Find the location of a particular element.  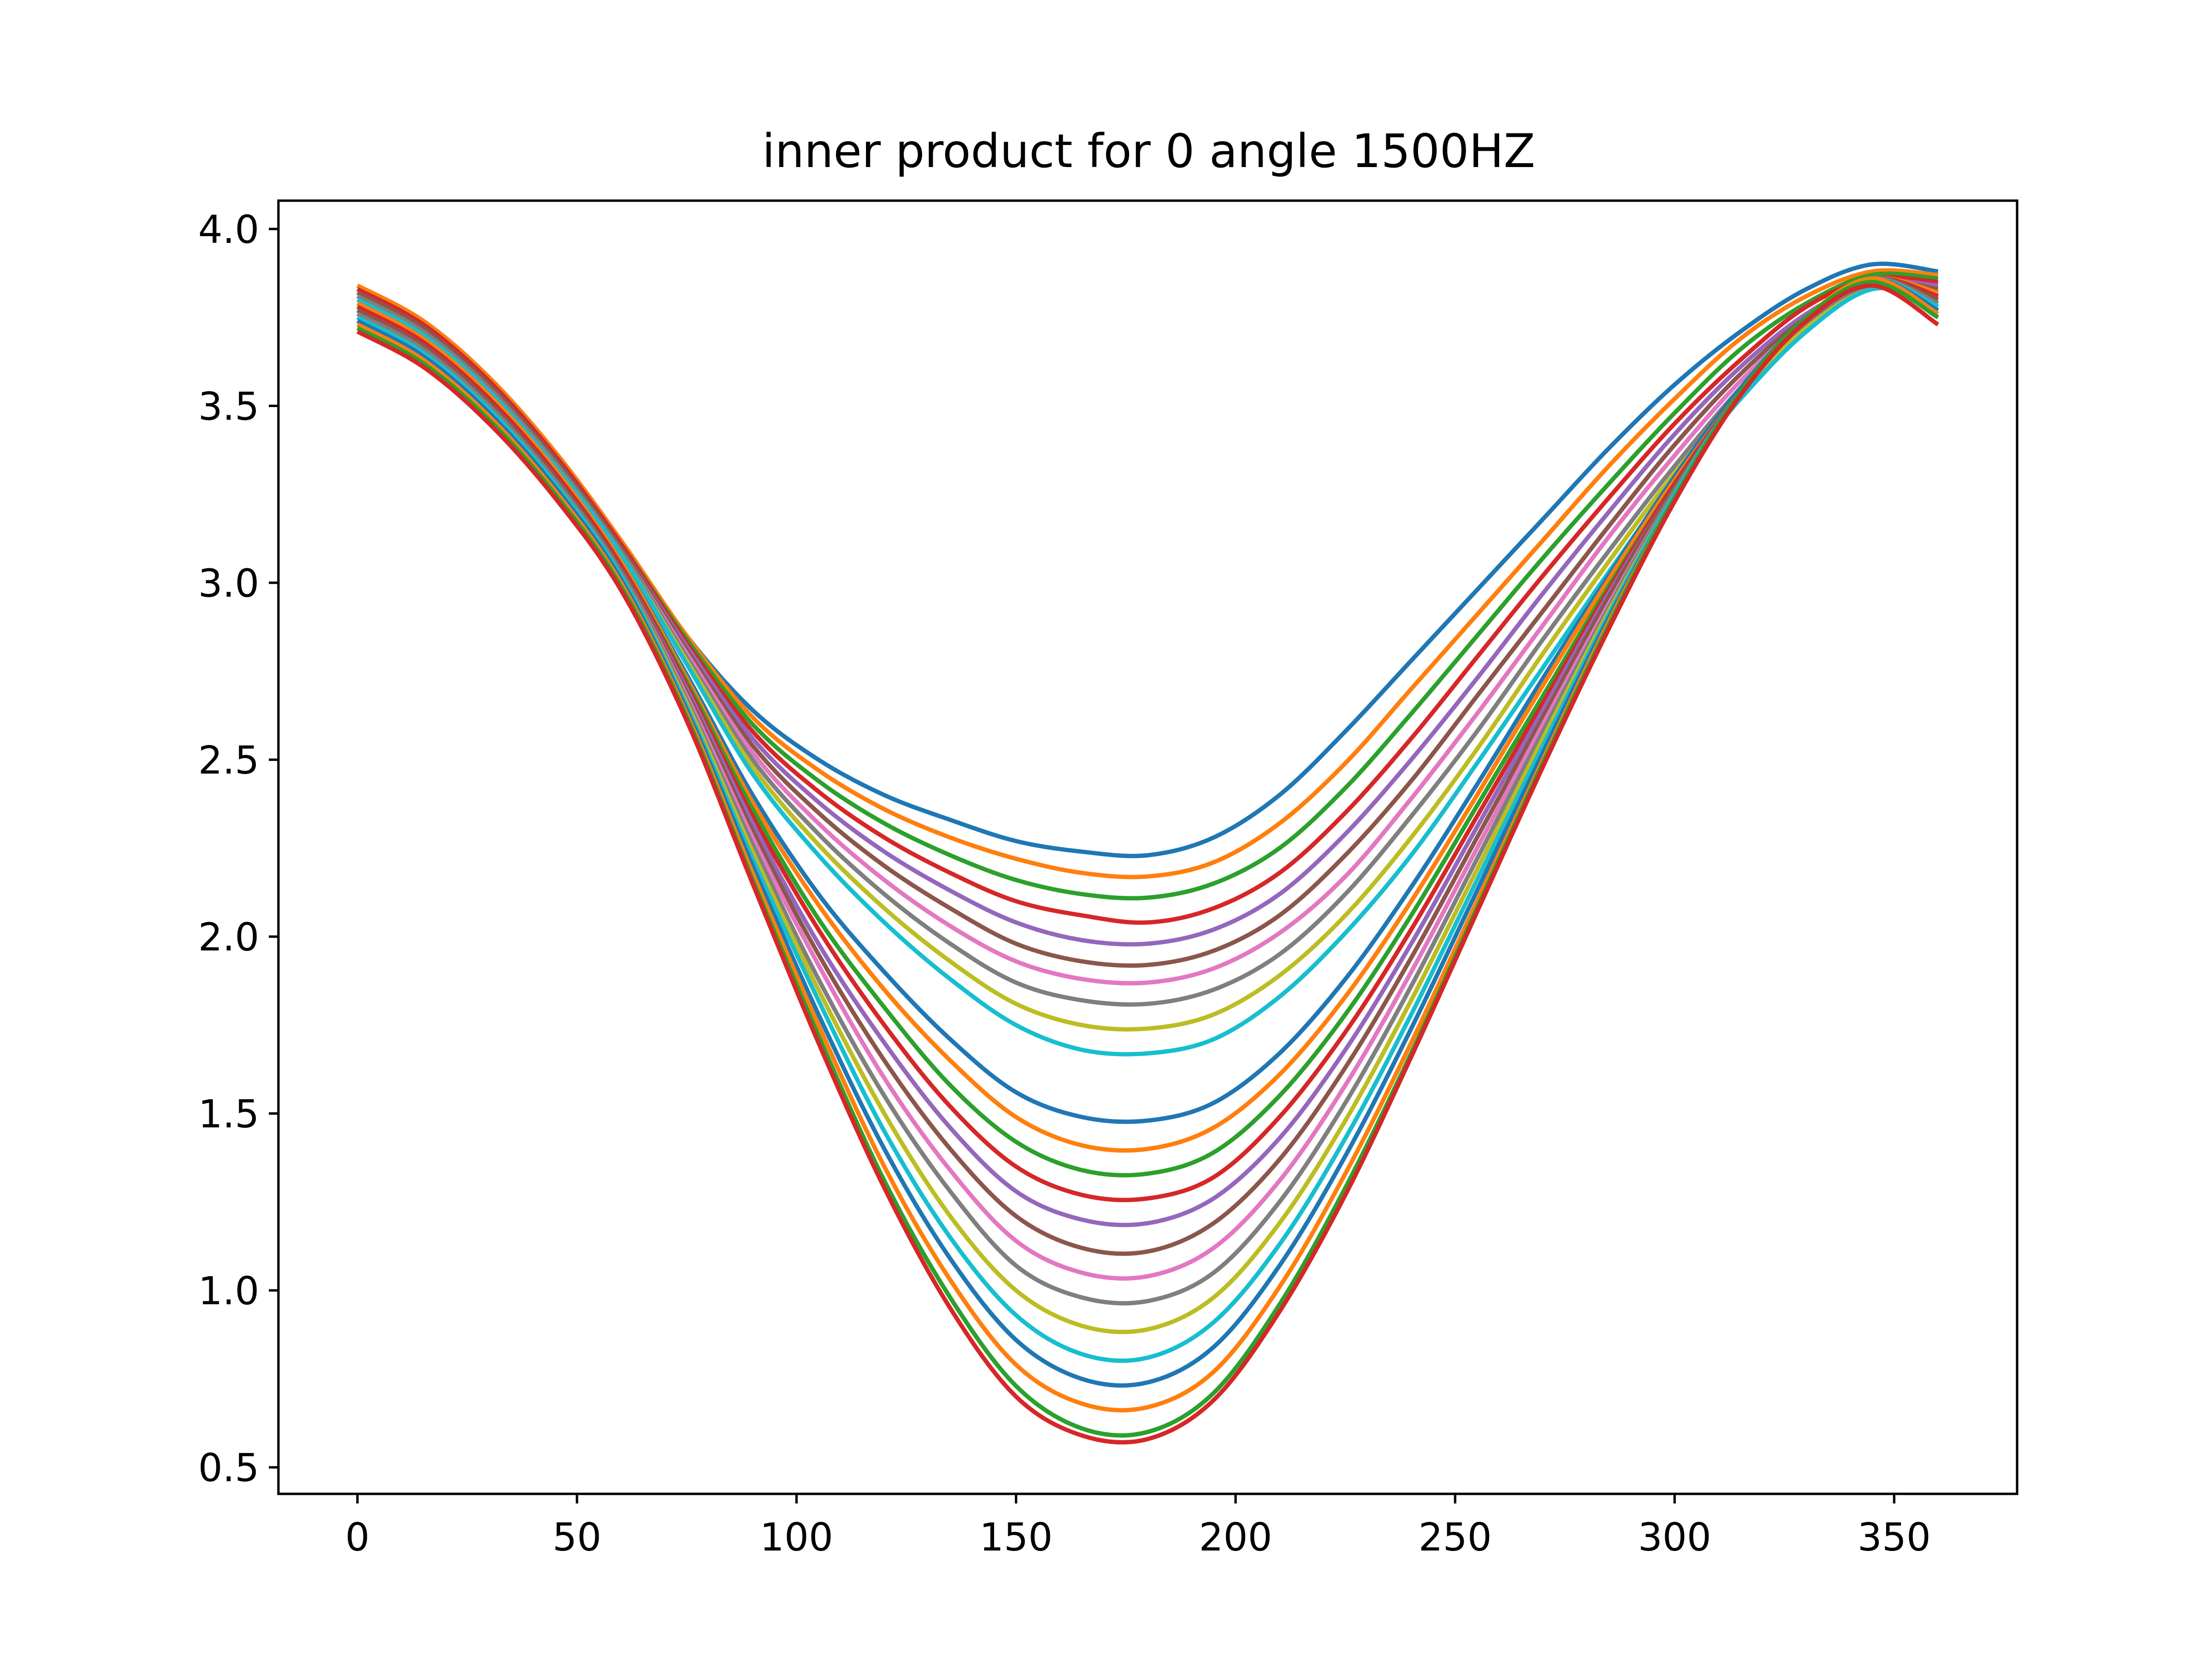

y-tick-label: 0.5 is located at coordinates (229, 1468).